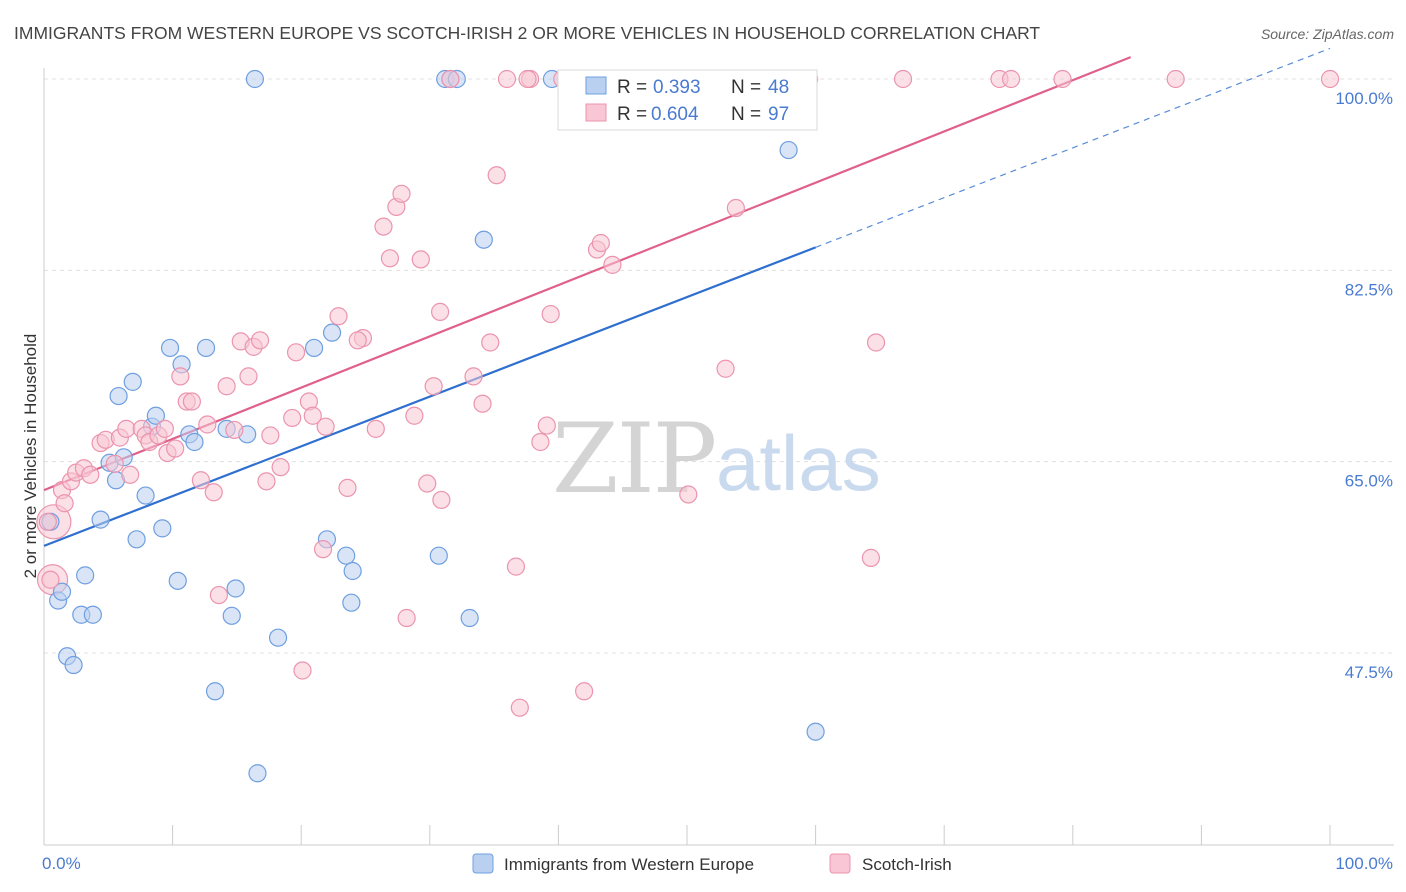 This screenshot has height=892, width=1406. Describe the element at coordinates (1369, 481) in the screenshot. I see `y-tick-label-2: 65.0%` at that location.